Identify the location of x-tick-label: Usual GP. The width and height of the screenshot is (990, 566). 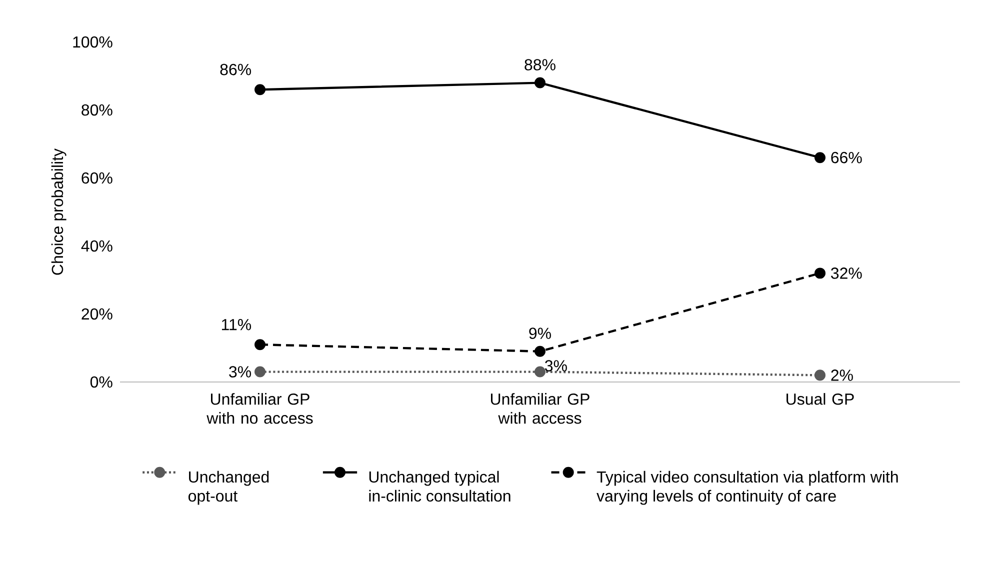
(820, 399).